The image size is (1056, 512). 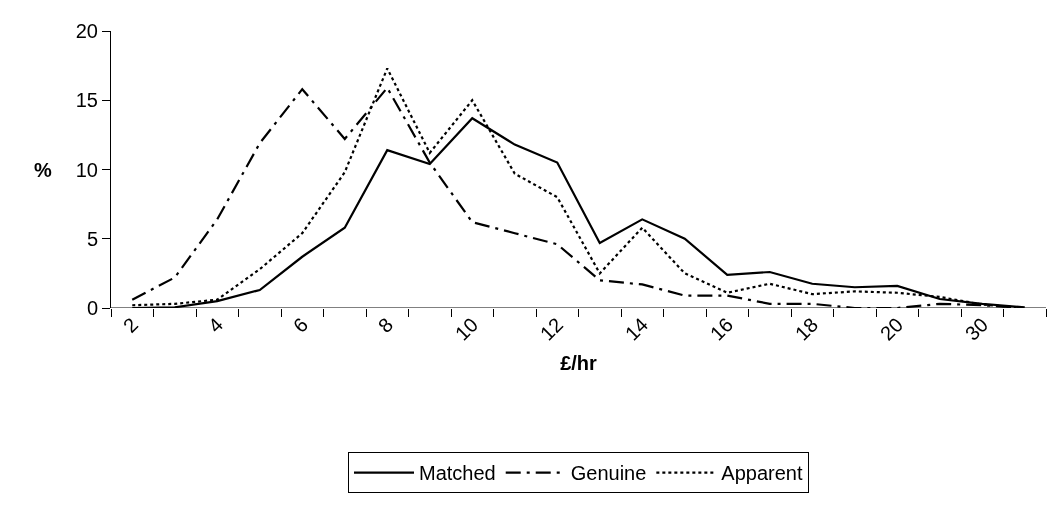 What do you see at coordinates (551, 329) in the screenshot?
I see `x-tick-label: 12` at bounding box center [551, 329].